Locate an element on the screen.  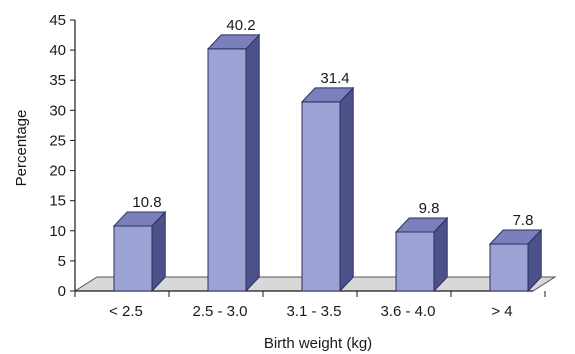
x-tick-label: 2.5 - 3.0 is located at coordinates (219, 311).